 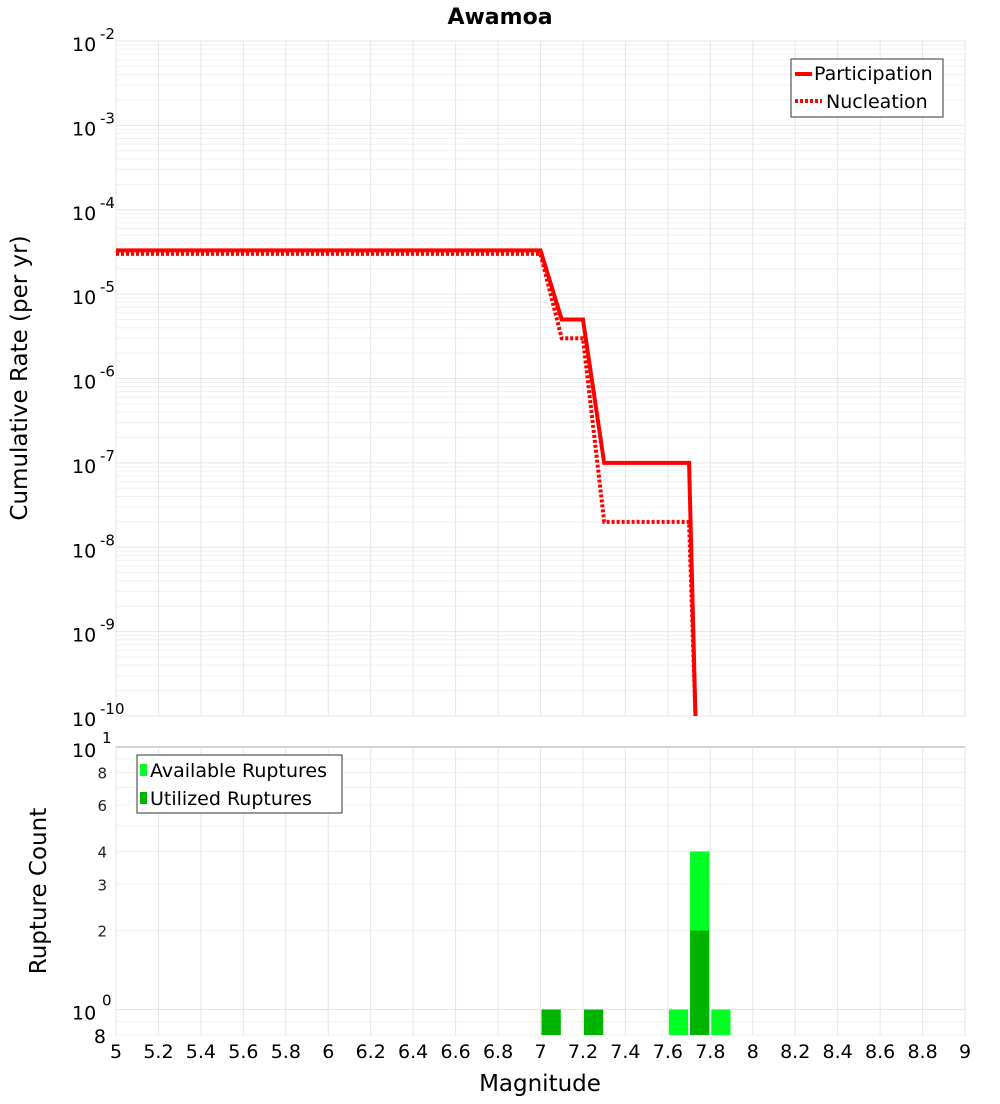 What do you see at coordinates (710, 1052) in the screenshot?
I see `x-tick-label: 7.8` at bounding box center [710, 1052].